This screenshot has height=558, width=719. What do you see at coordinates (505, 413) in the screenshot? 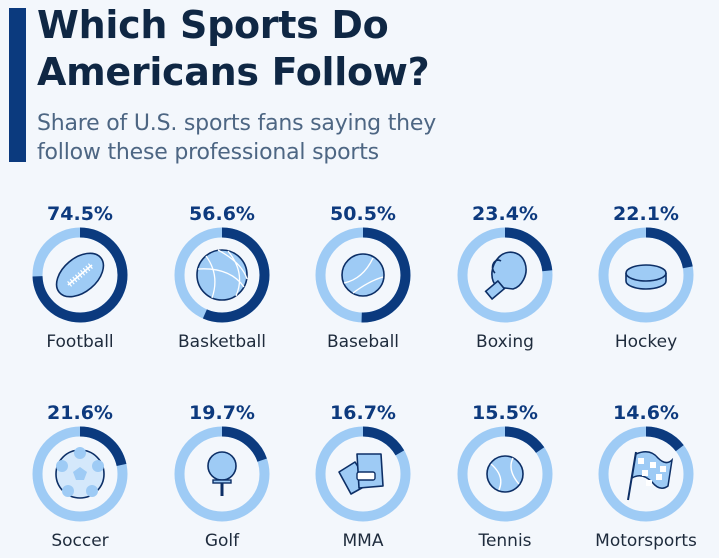
I see `value-label: 15.5%` at bounding box center [505, 413].